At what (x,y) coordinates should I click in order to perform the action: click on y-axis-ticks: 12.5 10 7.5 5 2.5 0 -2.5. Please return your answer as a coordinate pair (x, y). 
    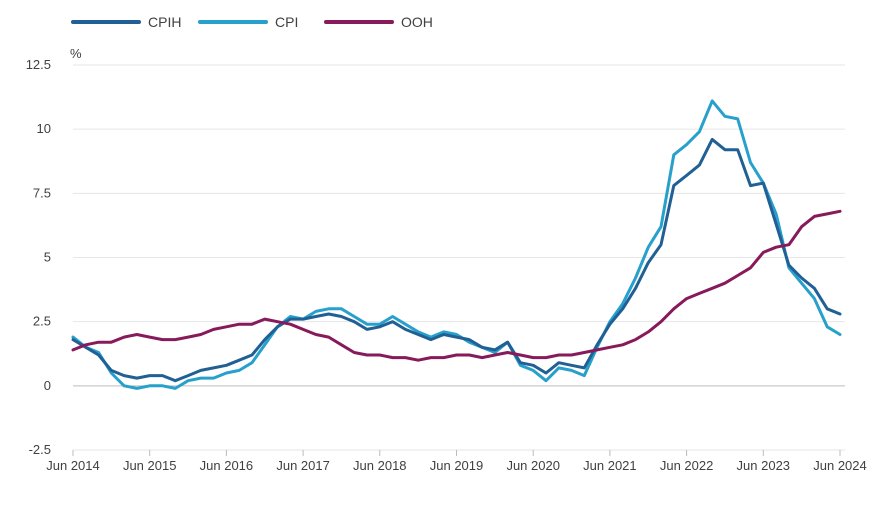
    Looking at the image, I should click on (38, 257).